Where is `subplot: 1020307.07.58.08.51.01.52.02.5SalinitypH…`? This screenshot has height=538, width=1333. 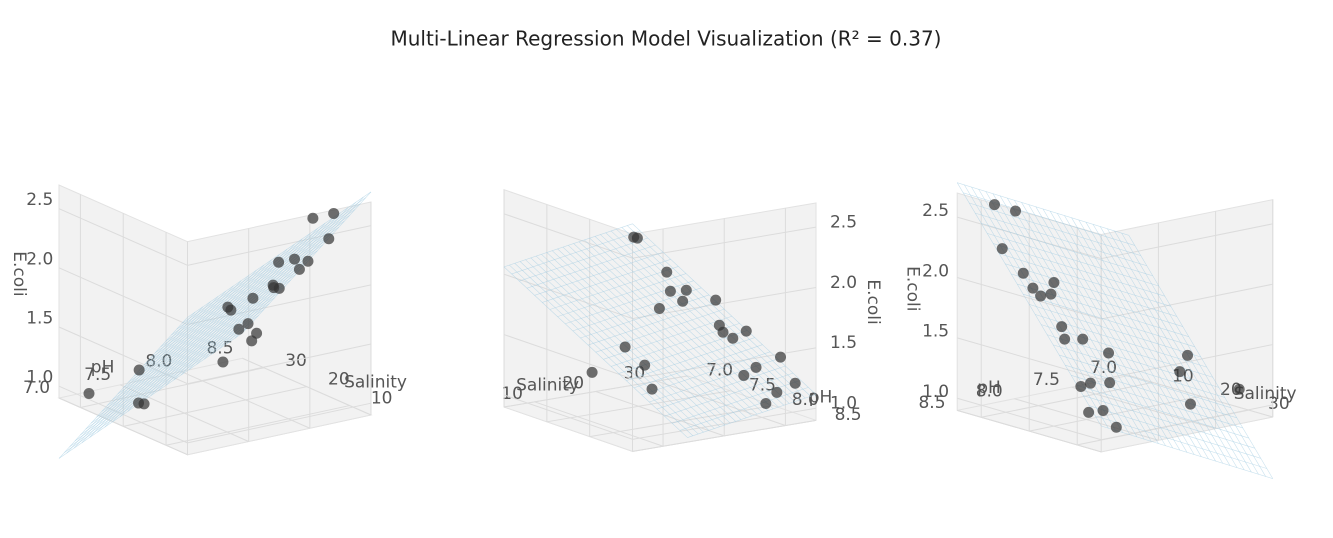
subplot: 1020307.07.58.08.51.01.52.02.5SalinitypH… is located at coordinates (692, 320).